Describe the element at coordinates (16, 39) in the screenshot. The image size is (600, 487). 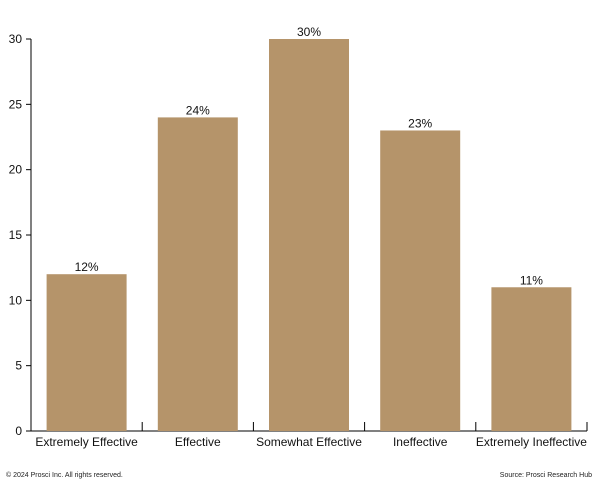
I see `y-tick-label-30: 30` at that location.